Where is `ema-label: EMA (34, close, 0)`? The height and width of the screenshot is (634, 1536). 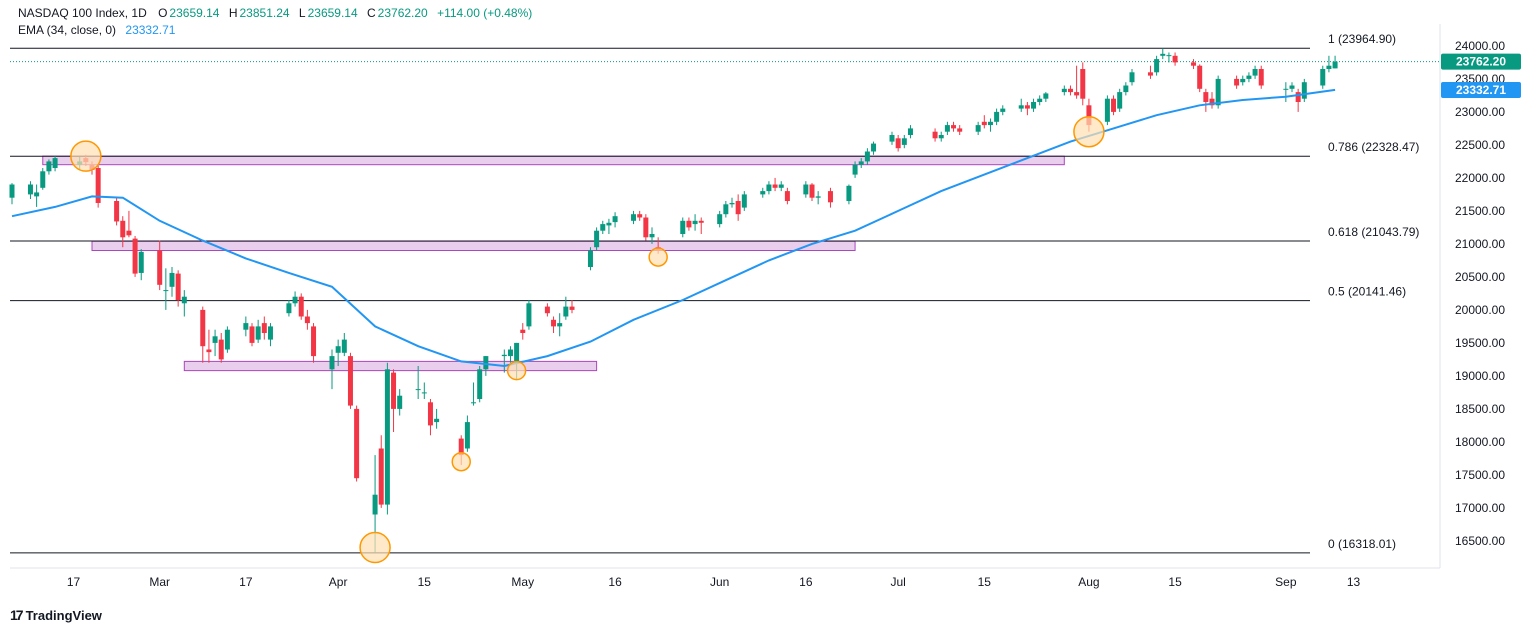 ema-label: EMA (34, close, 0) is located at coordinates (67, 30).